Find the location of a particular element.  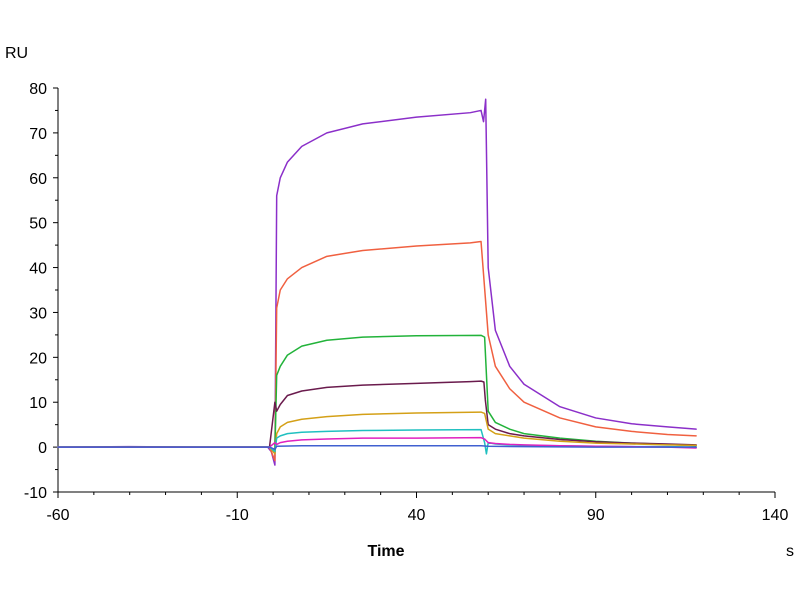

y-tick-label: 60 is located at coordinates (38, 179).